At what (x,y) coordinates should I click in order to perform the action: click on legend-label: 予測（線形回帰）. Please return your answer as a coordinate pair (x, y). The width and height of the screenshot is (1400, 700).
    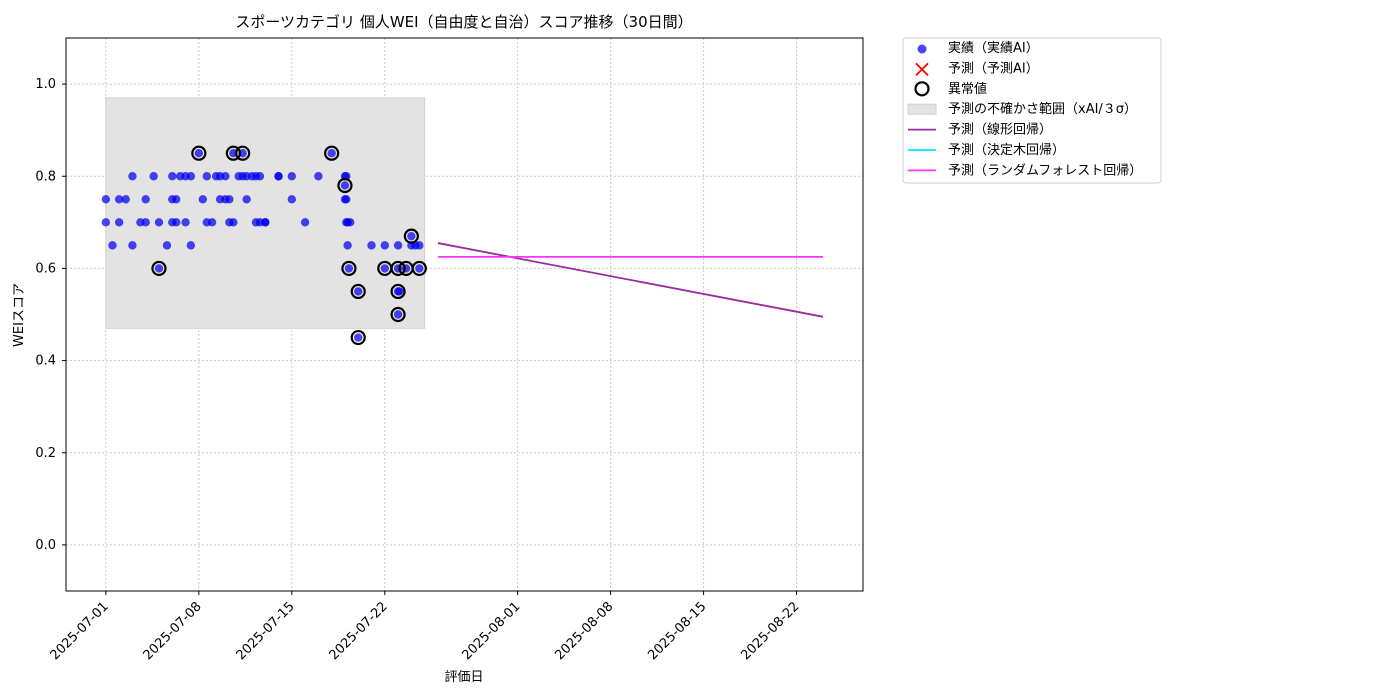
    Looking at the image, I should click on (1000, 130).